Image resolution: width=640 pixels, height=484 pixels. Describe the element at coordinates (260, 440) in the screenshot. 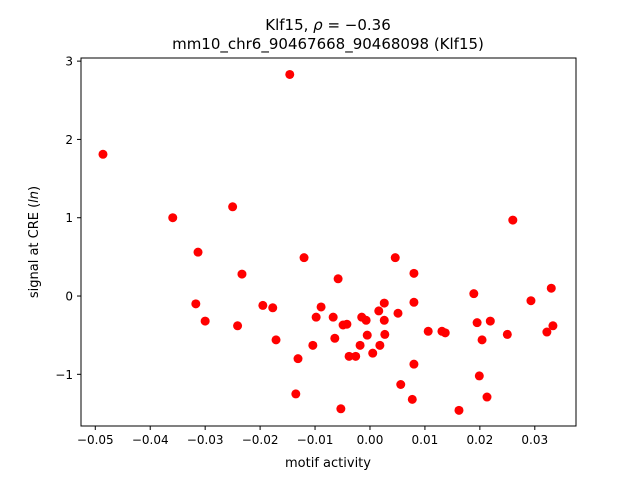

I see `x-tick-label: −0.02` at that location.